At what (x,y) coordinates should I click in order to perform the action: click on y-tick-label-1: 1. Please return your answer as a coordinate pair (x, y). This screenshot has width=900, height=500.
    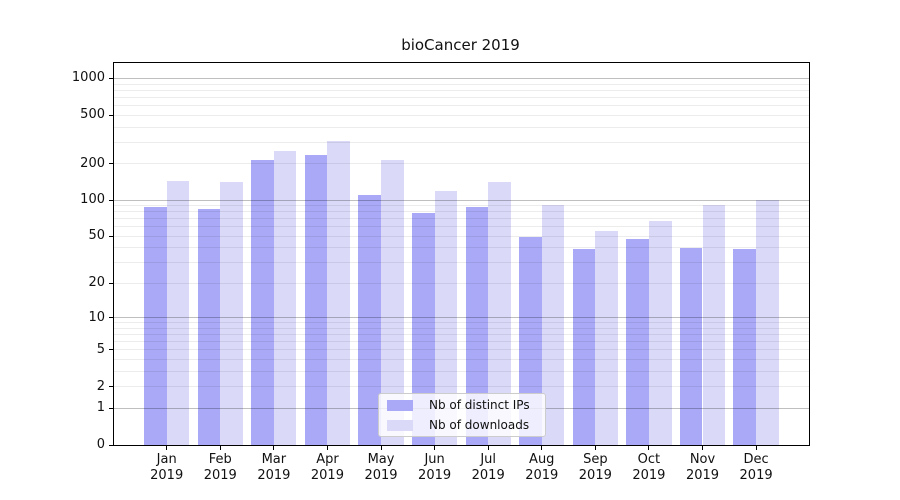
    Looking at the image, I should click on (100, 408).